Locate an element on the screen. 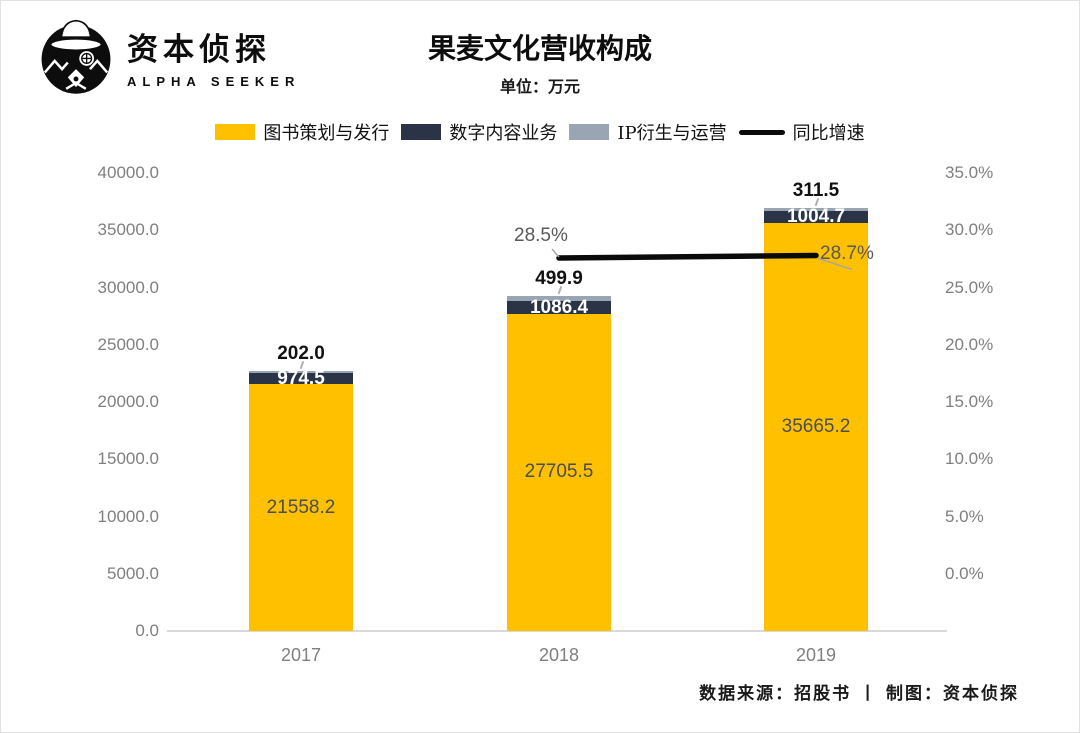 The image size is (1080, 733). bar-top-label: 499.9 is located at coordinates (559, 278).